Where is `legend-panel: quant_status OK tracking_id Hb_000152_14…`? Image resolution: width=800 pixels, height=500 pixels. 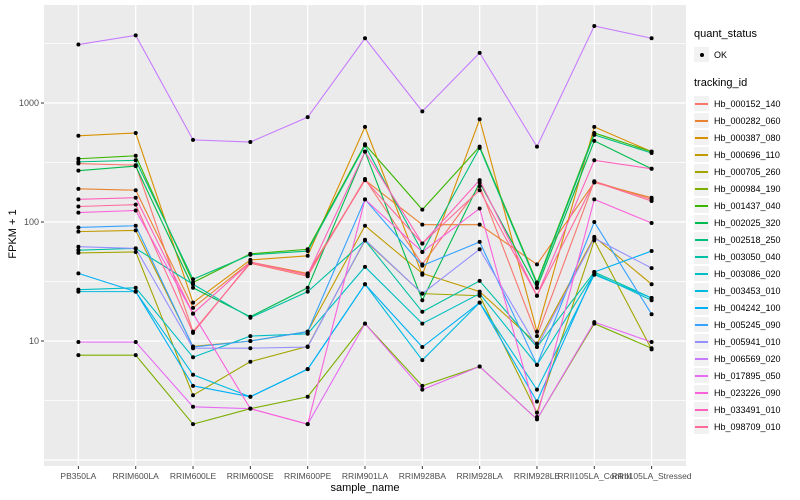
legend-panel: quant_status OK tracking_id Hb_000152_14… is located at coordinates (747, 229).